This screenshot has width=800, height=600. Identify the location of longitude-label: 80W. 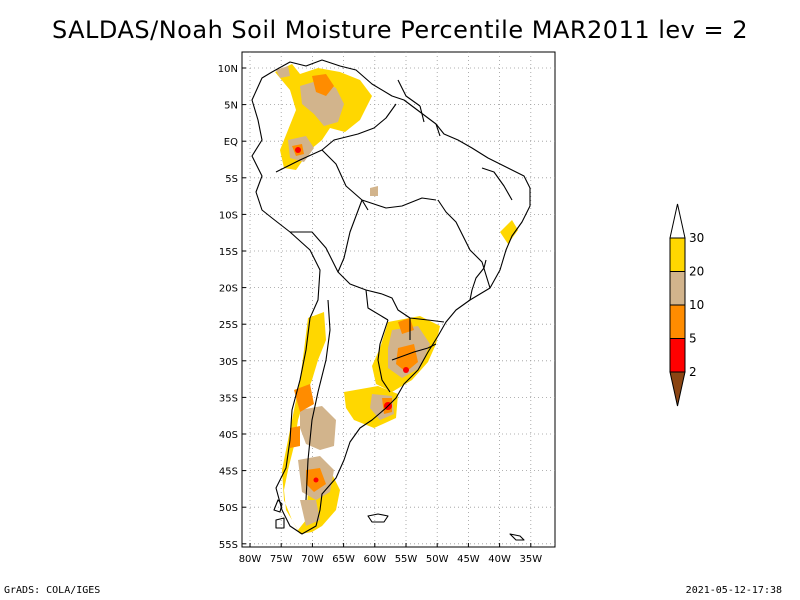
(250, 559).